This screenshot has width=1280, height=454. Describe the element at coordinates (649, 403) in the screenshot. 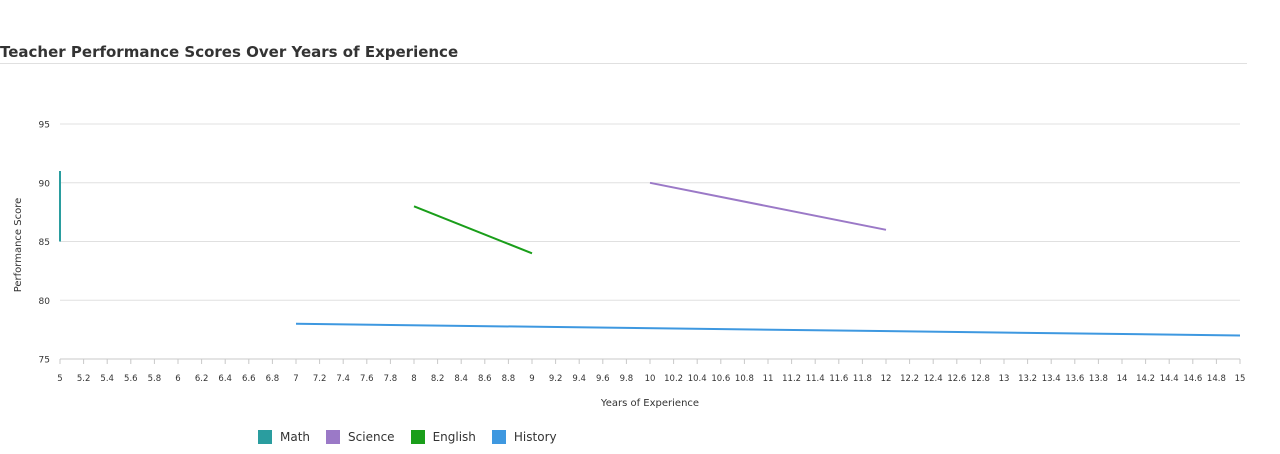

I see `x-axis-label: Years of Experience` at that location.